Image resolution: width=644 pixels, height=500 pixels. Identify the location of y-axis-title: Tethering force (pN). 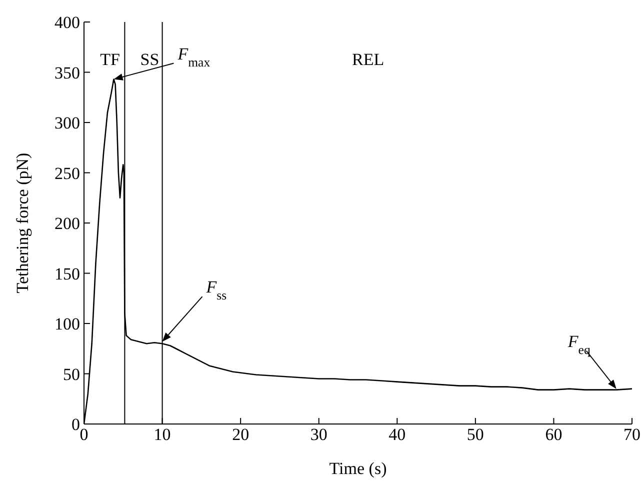
(22, 223).